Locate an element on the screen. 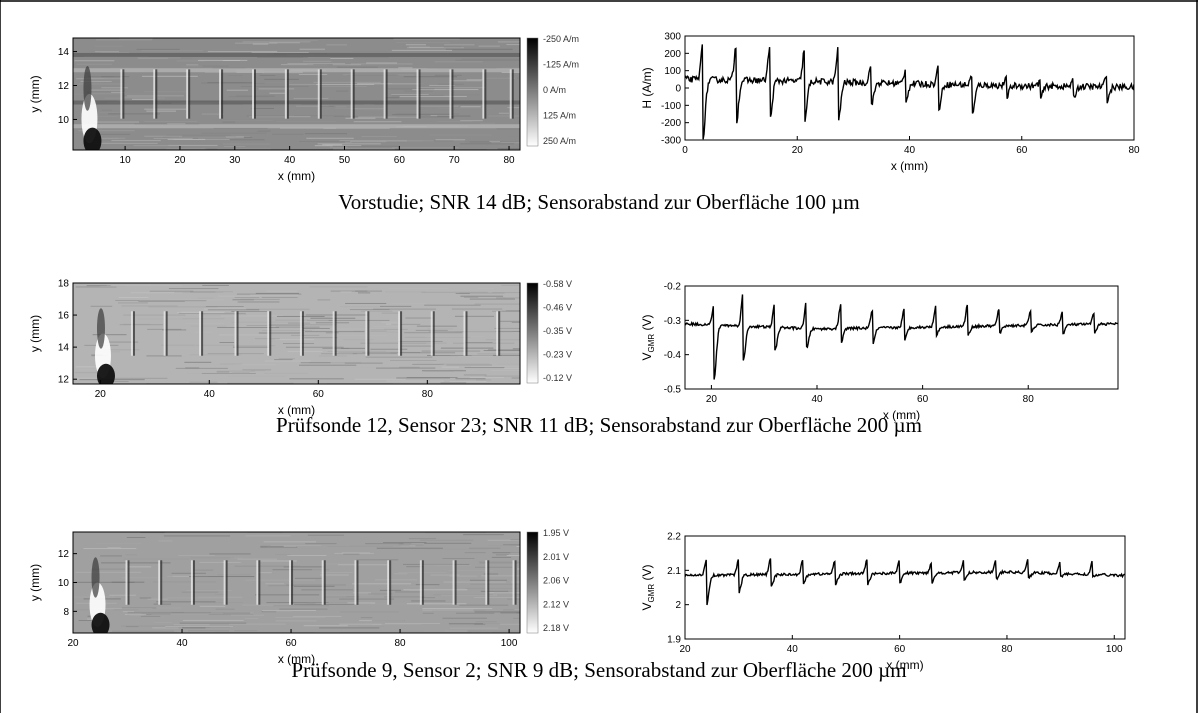  colorbar: -250 A/m -125 A/m 0 A/m 125 A/m 250 A/m is located at coordinates (552, 90).